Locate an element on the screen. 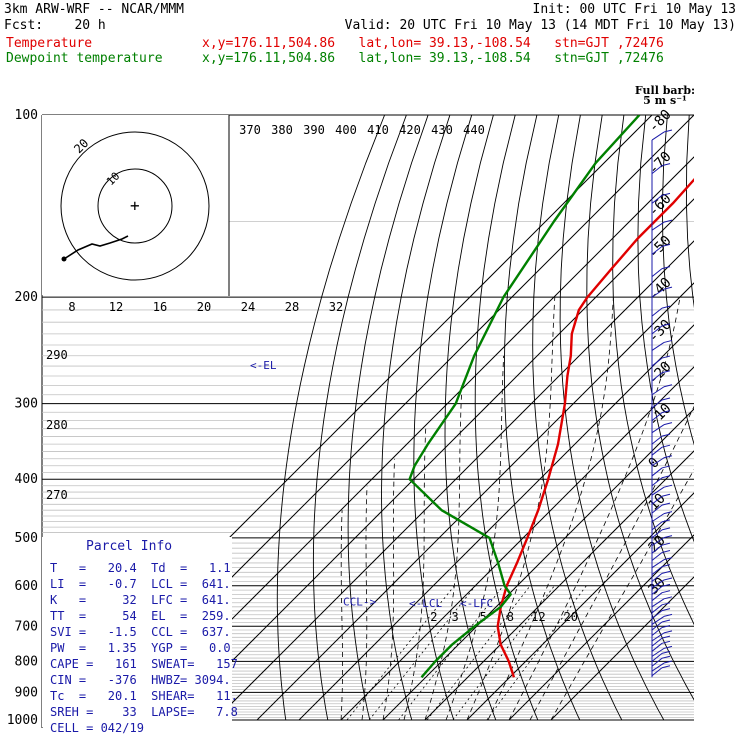 Image resolution: width=740 pixels, height=740 pixels. theta-label: 380 is located at coordinates (282, 130).